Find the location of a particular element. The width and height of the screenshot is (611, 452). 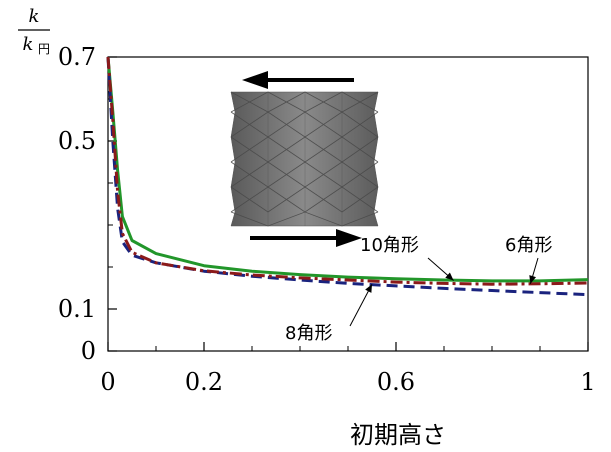

y-axis-label: k k 円 is located at coordinates (34, 31).